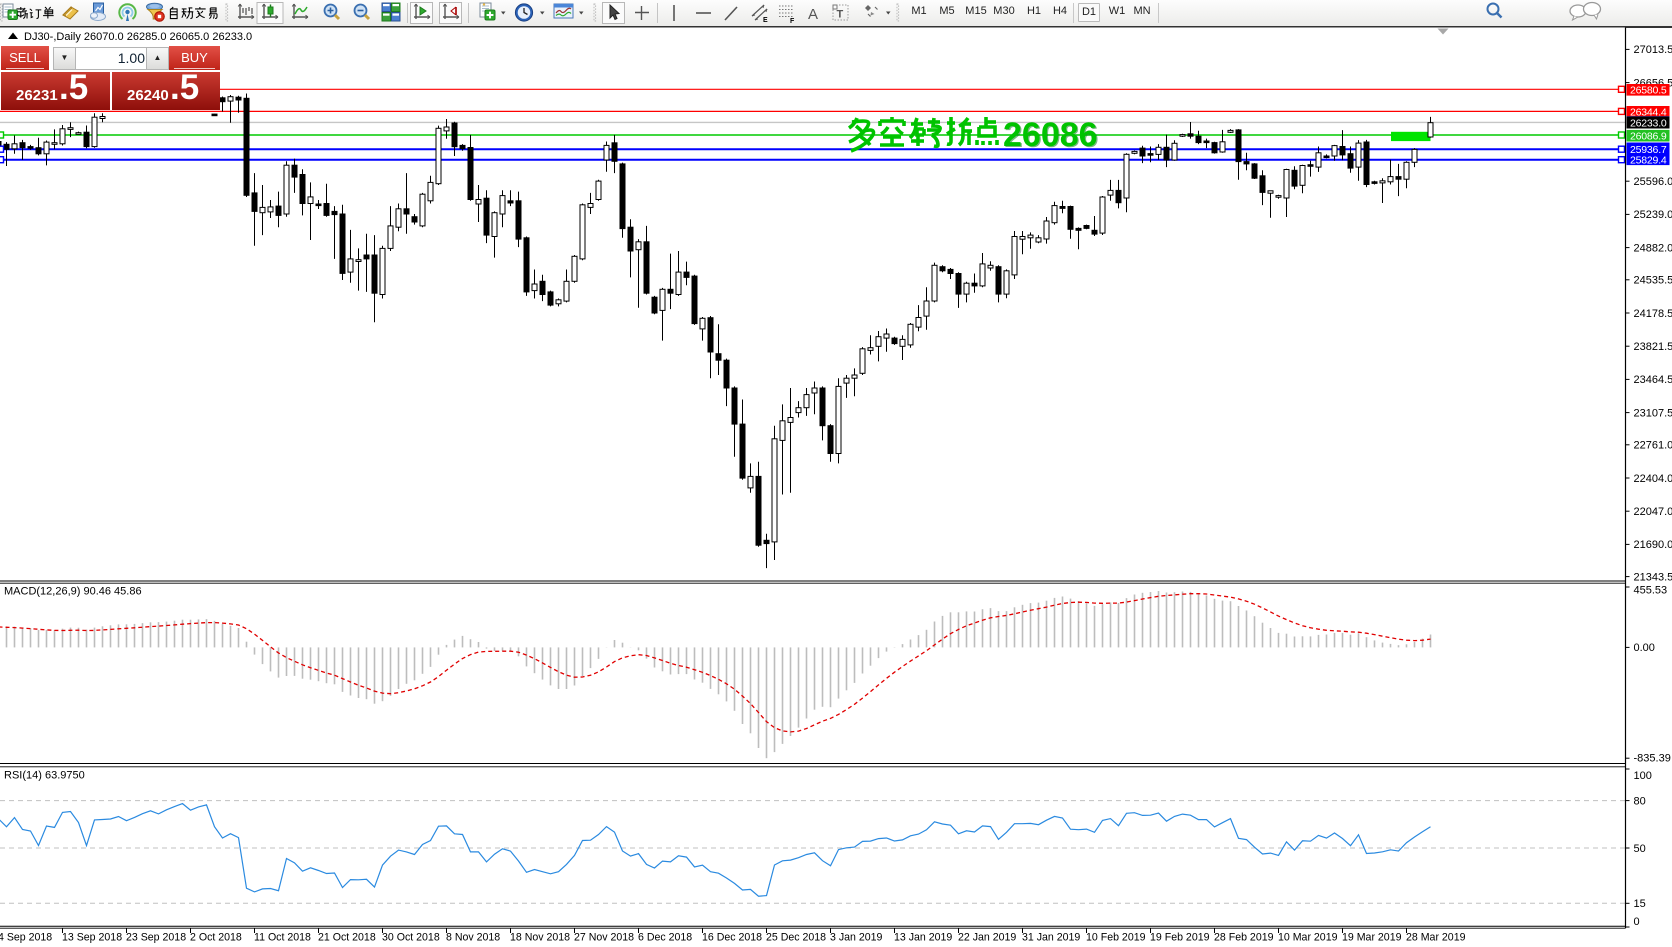 The image size is (1672, 947). I want to click on svg-text: 13 Jan 2019, so click(923, 938).